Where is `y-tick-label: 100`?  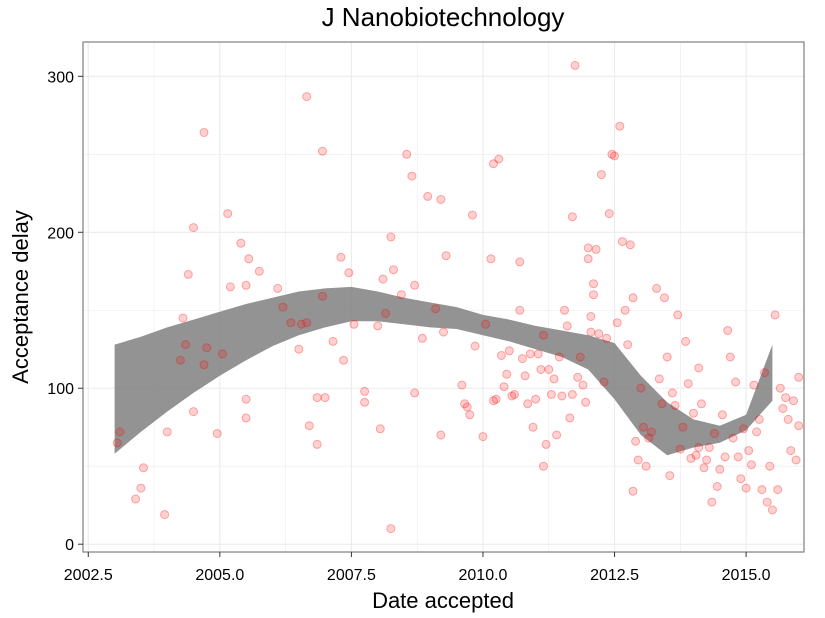 y-tick-label: 100 is located at coordinates (60, 389).